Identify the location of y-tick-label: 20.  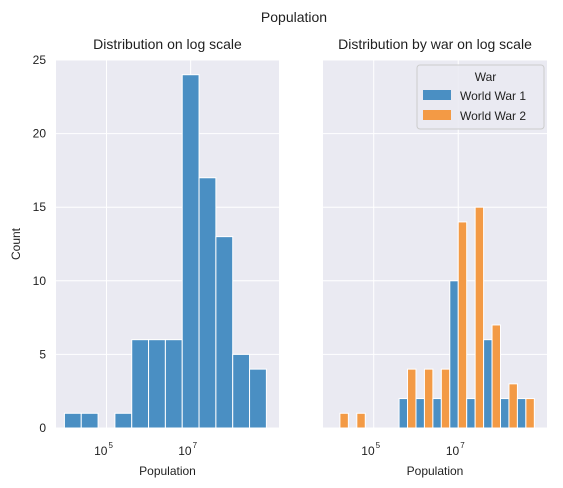
(40, 134).